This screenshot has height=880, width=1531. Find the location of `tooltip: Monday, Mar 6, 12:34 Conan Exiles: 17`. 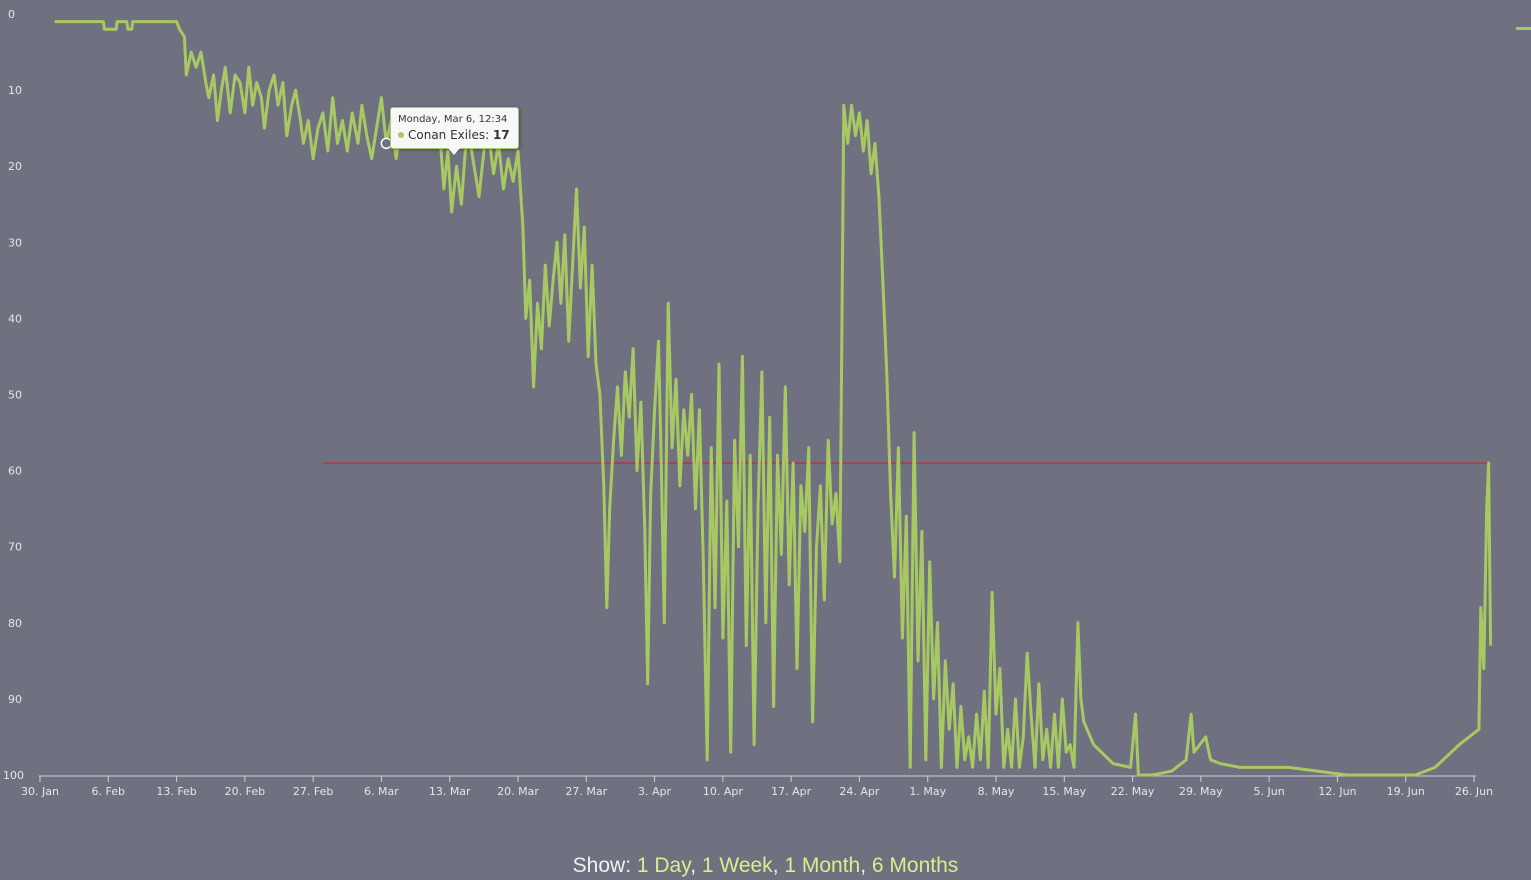

tooltip: Monday, Mar 6, 12:34 Conan Exiles: 17 is located at coordinates (454, 131).